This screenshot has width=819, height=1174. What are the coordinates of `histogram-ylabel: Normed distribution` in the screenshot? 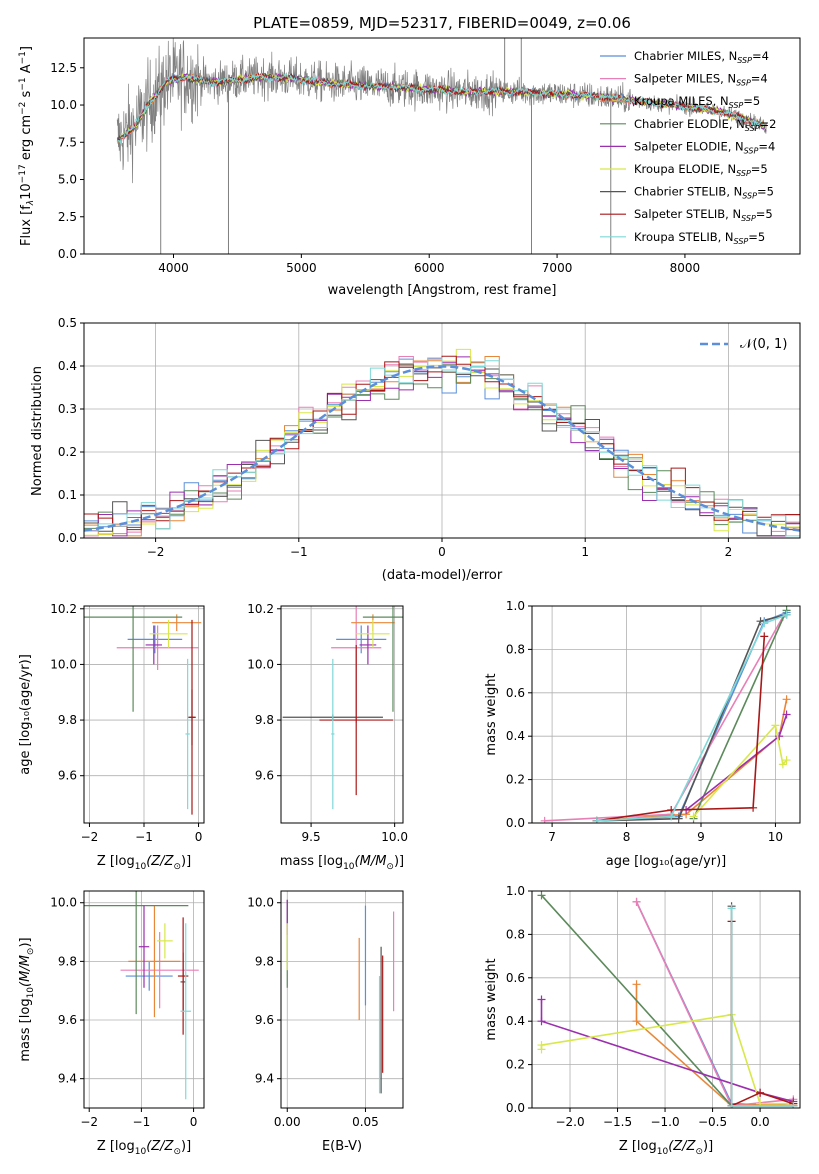 It's located at (37, 431).